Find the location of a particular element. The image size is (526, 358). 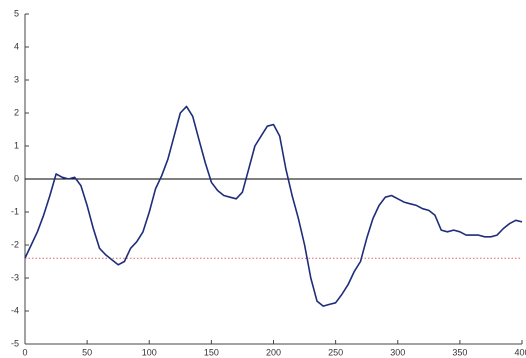

y-tick-label: 3 is located at coordinates (16, 79).